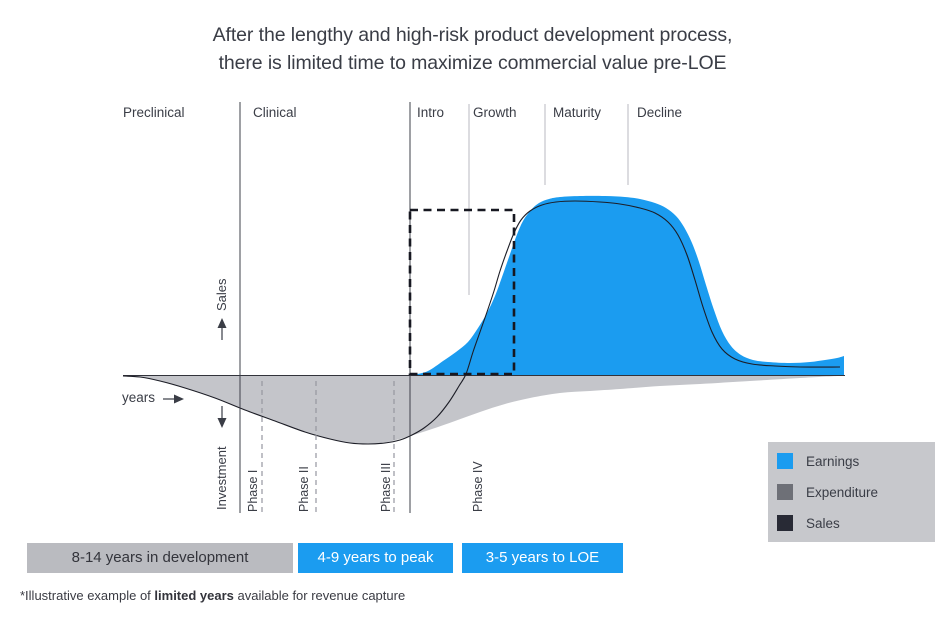 The image size is (945, 630). Describe the element at coordinates (139, 397) in the screenshot. I see `years-axis-label: years` at that location.